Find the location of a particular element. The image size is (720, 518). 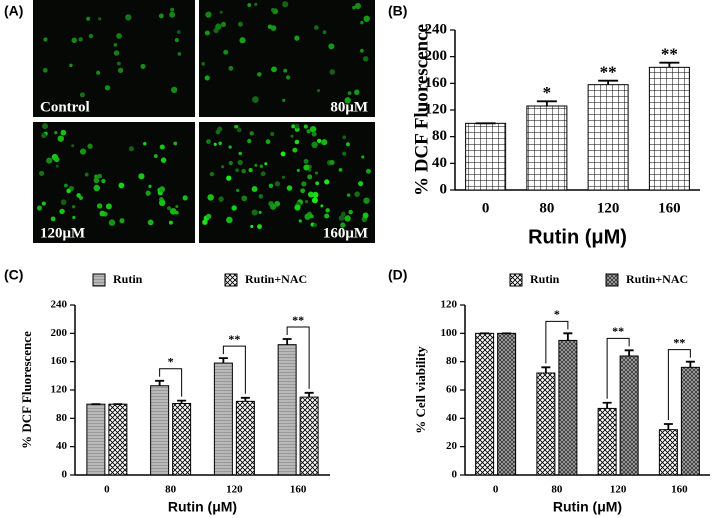

y-tick-label: 40 is located at coordinates (452, 418).